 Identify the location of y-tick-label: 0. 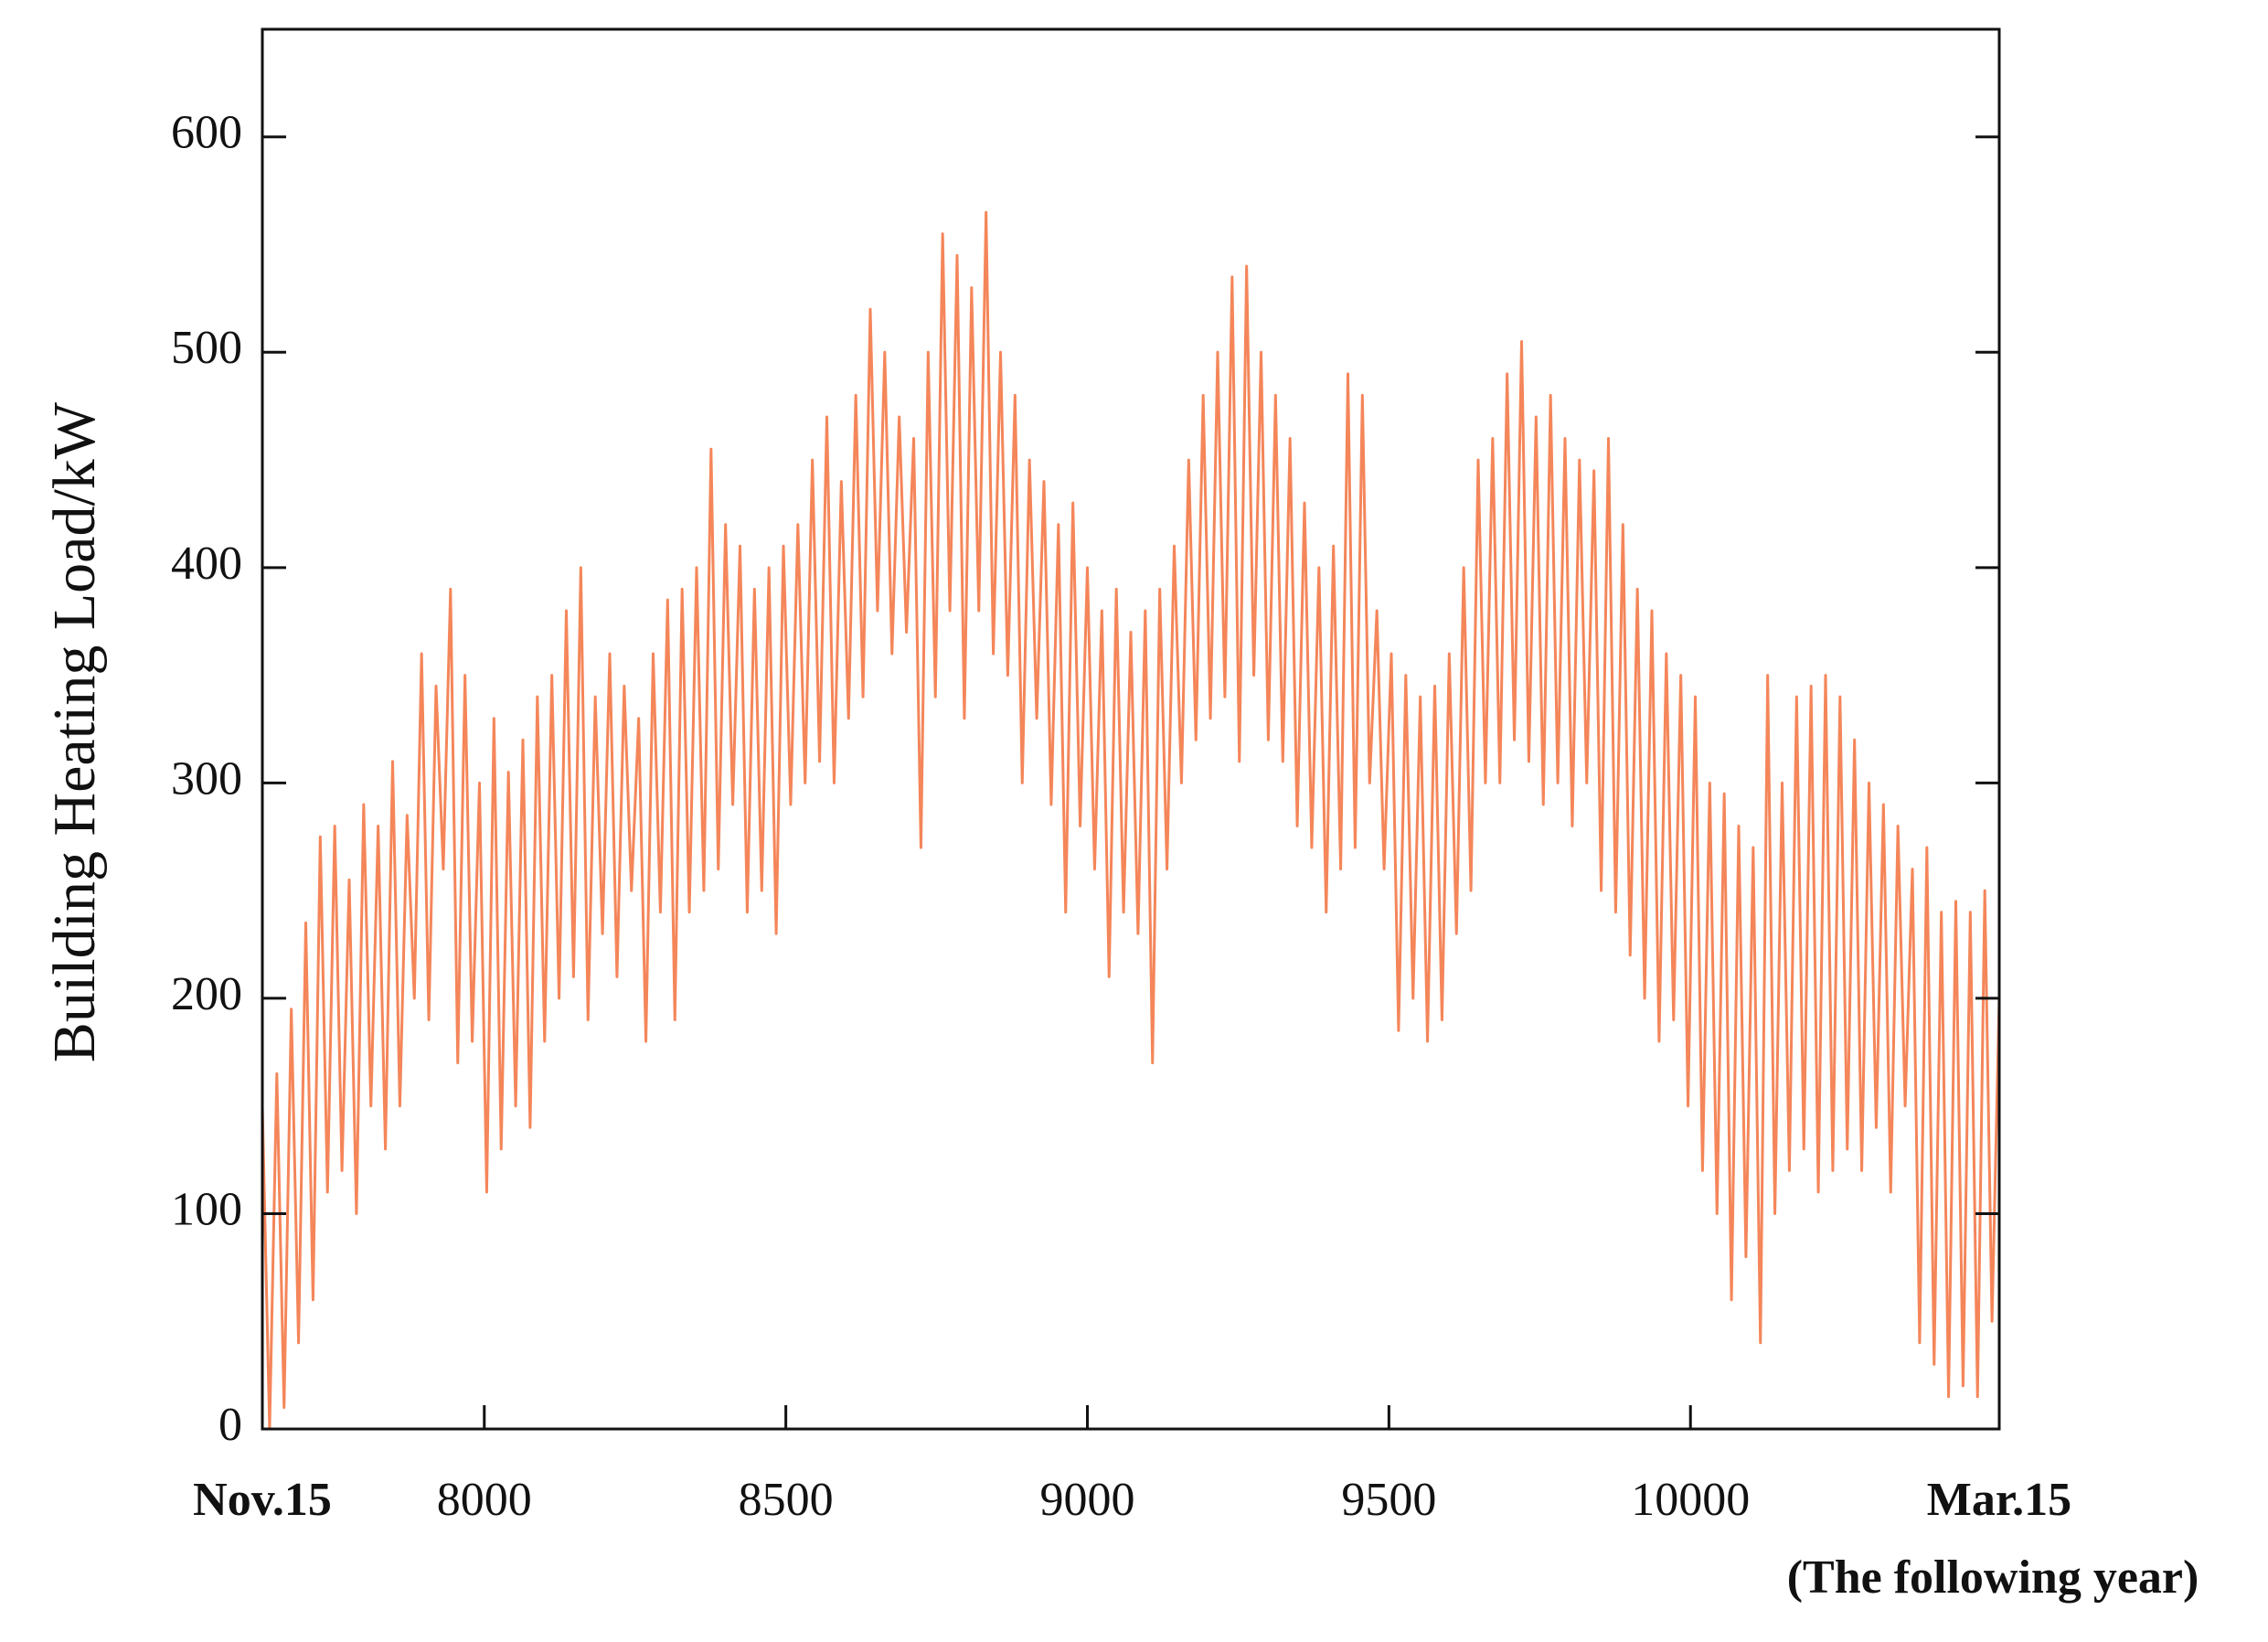
(230, 1425).